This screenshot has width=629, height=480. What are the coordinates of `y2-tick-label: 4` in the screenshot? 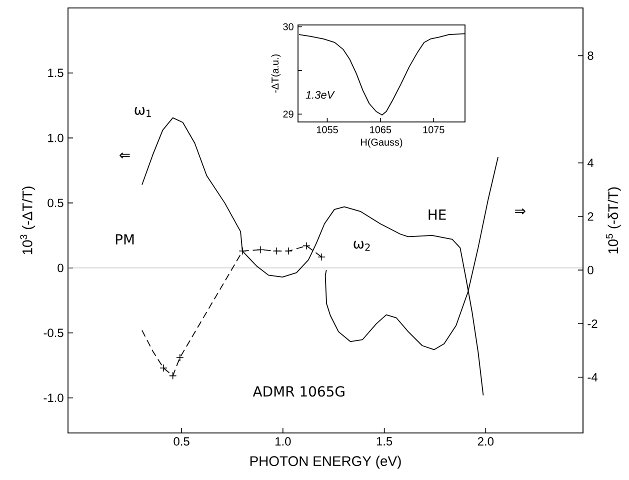 It's located at (590, 162).